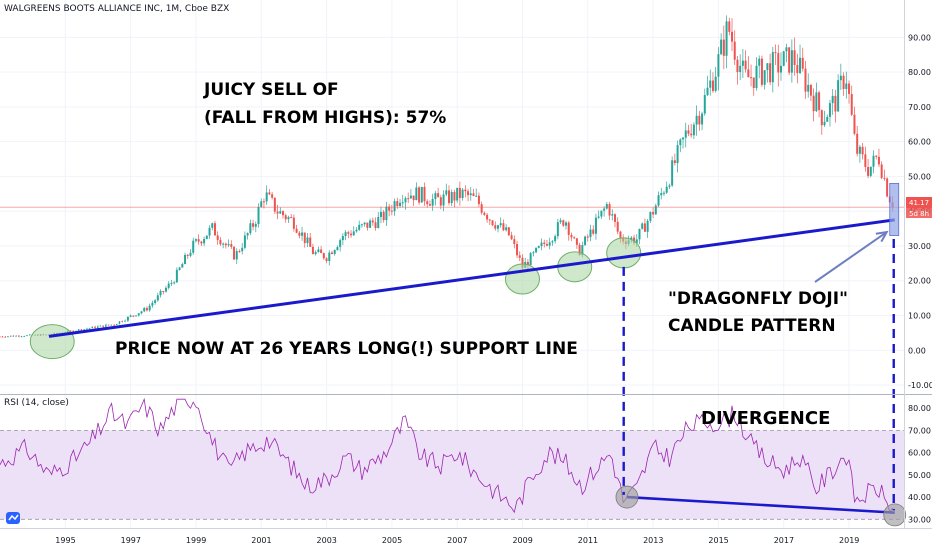  Describe the element at coordinates (392, 540) in the screenshot. I see `time-tick-label: 2005` at that location.